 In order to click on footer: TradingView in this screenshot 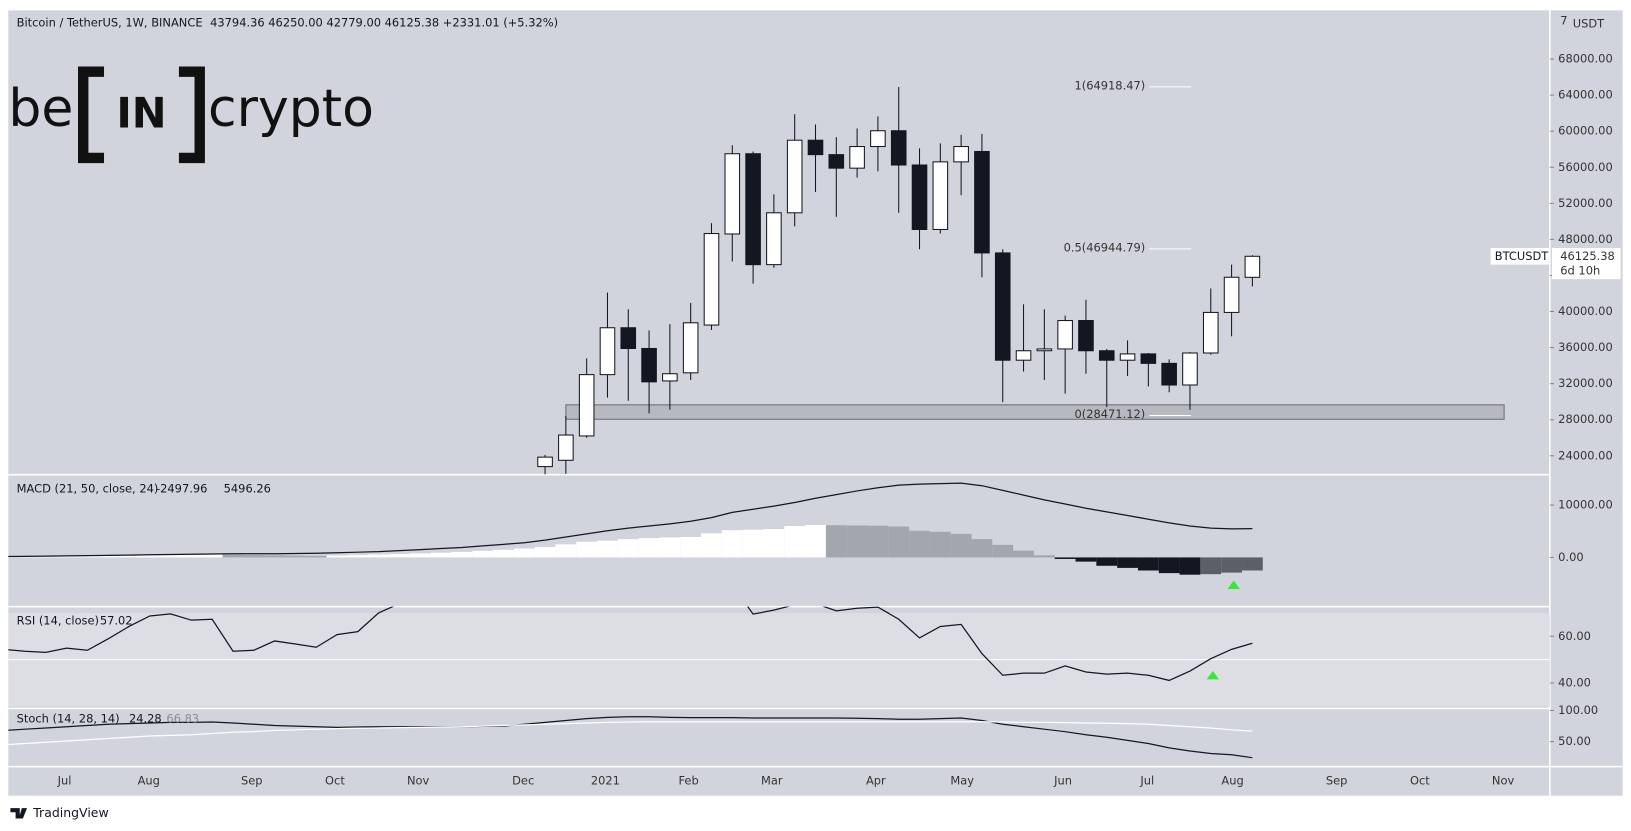, I will do `click(59, 812)`.